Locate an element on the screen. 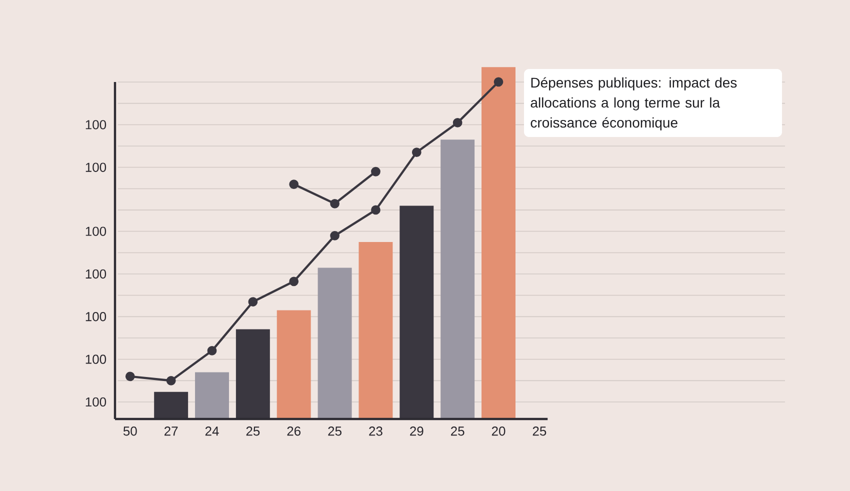  x-tick-label: 23 is located at coordinates (375, 431).